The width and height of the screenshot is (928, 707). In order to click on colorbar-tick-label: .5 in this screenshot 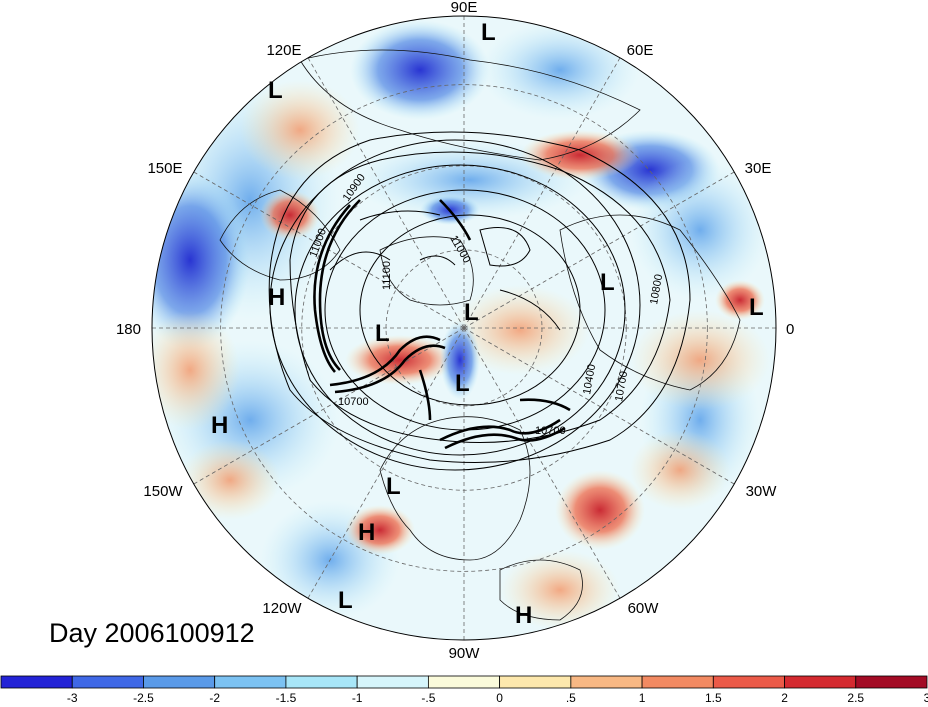, I will do `click(571, 696)`.